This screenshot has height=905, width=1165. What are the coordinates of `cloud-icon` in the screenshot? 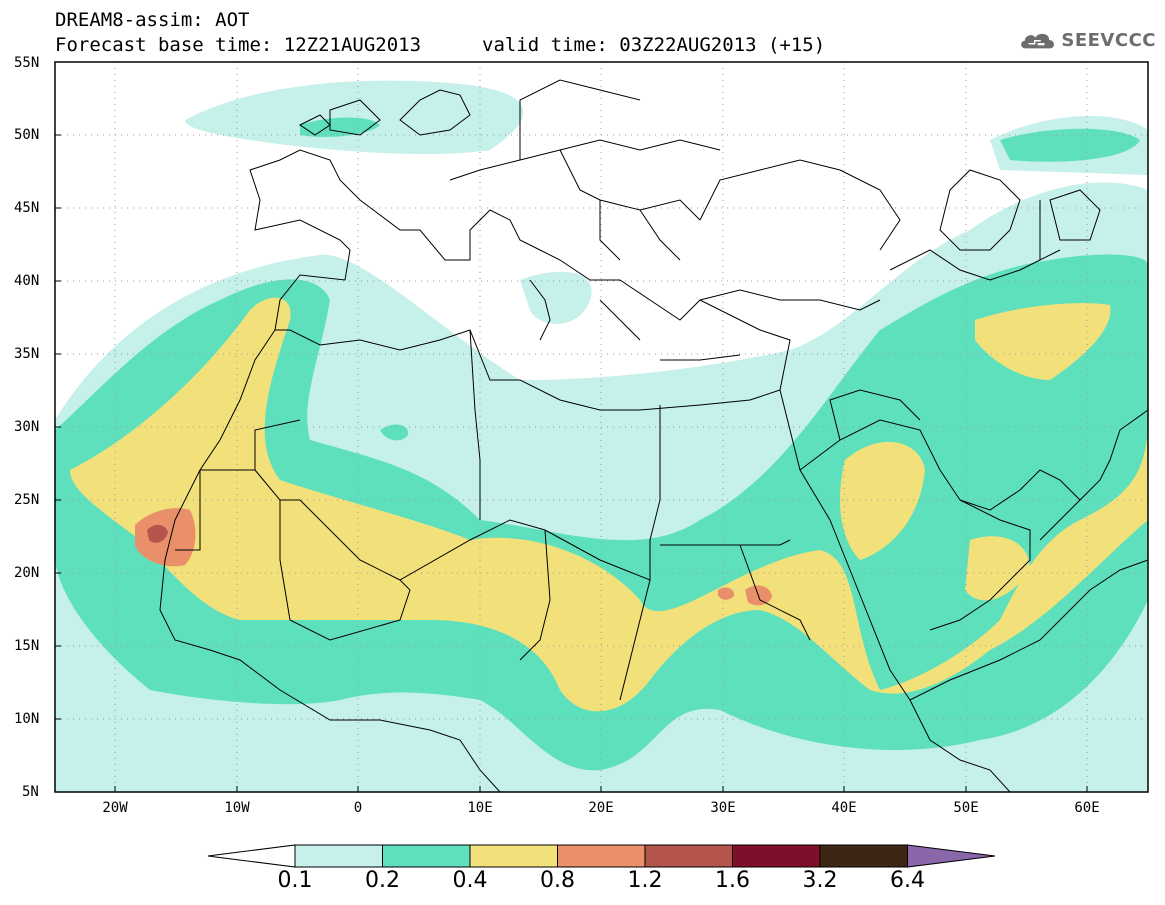 It's located at (1037, 41).